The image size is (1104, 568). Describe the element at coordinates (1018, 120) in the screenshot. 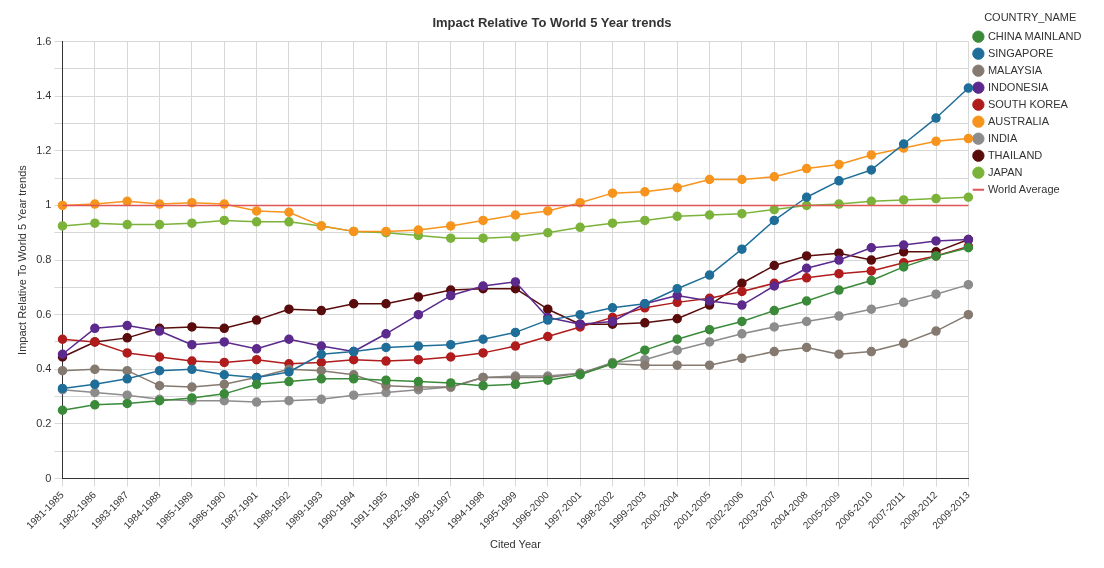

I see `legend-label: AUSTRALIA` at that location.